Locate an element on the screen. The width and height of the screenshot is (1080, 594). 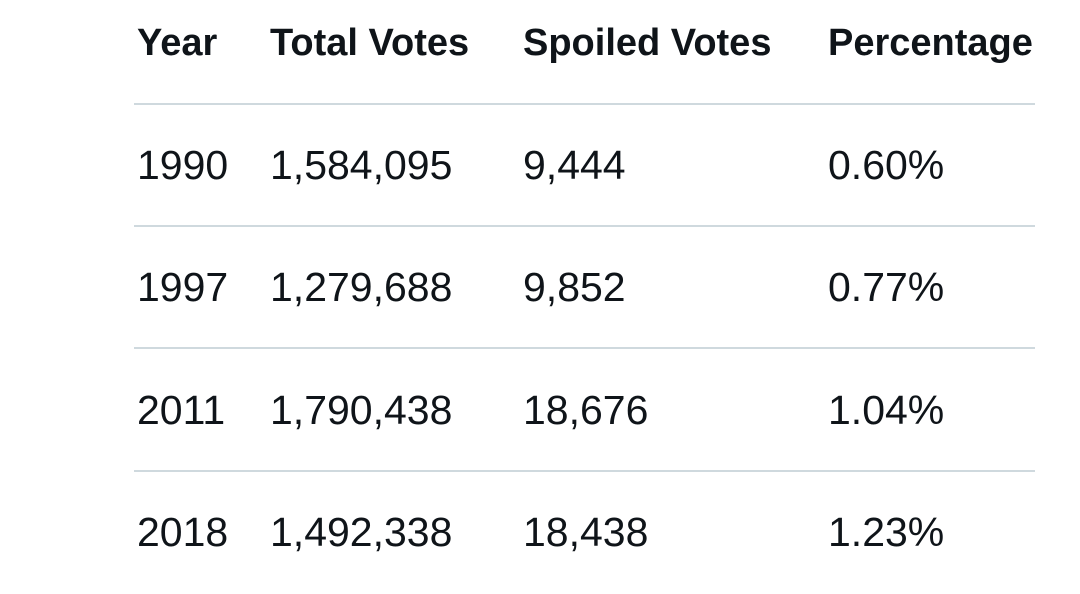
table-cell: 18,676 is located at coordinates (586, 409).